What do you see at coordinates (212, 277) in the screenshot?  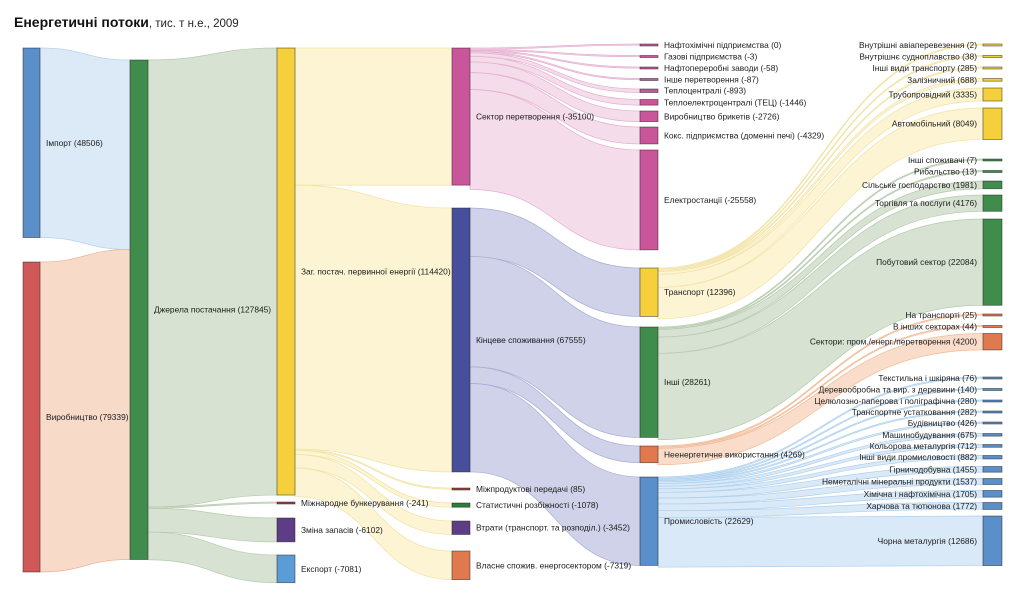 I see `flow-sources-primary` at bounding box center [212, 277].